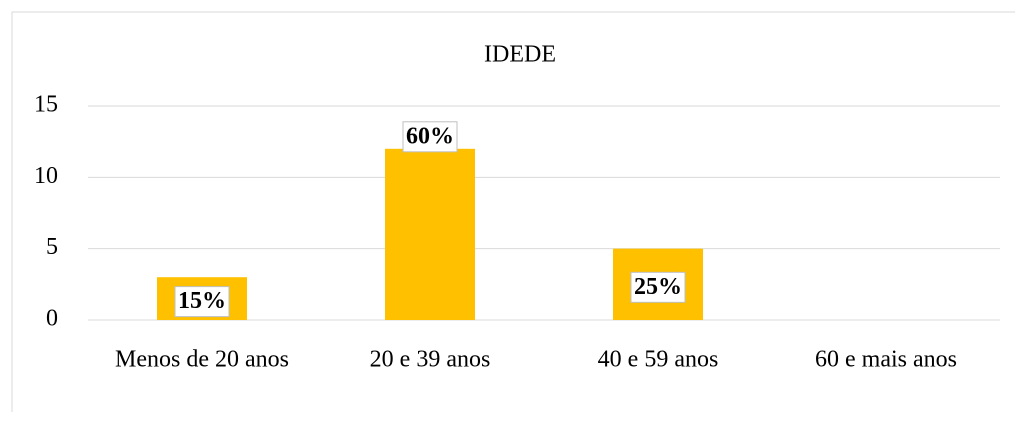  What do you see at coordinates (520, 55) in the screenshot?
I see `chart-title: IDEDE` at bounding box center [520, 55].